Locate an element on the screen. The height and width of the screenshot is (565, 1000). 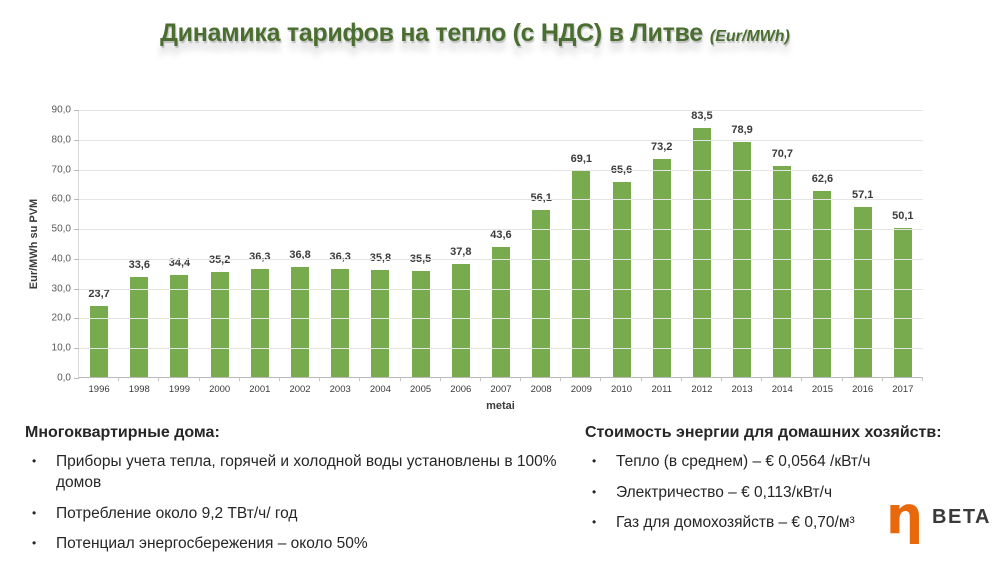
bar-value-label: 62,6 is located at coordinates (822, 178).